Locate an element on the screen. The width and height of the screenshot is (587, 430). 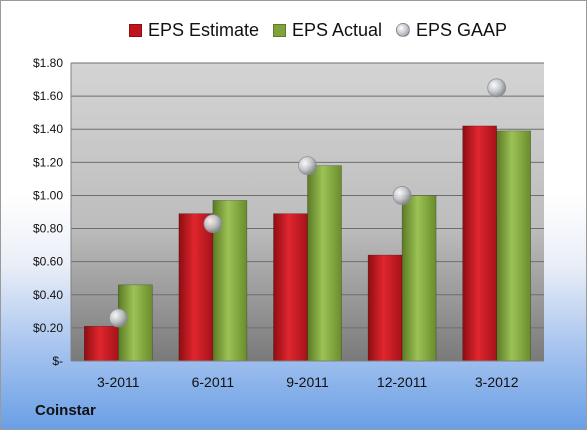
legend-item-gaap: EPS GAAP is located at coordinates (451, 30).